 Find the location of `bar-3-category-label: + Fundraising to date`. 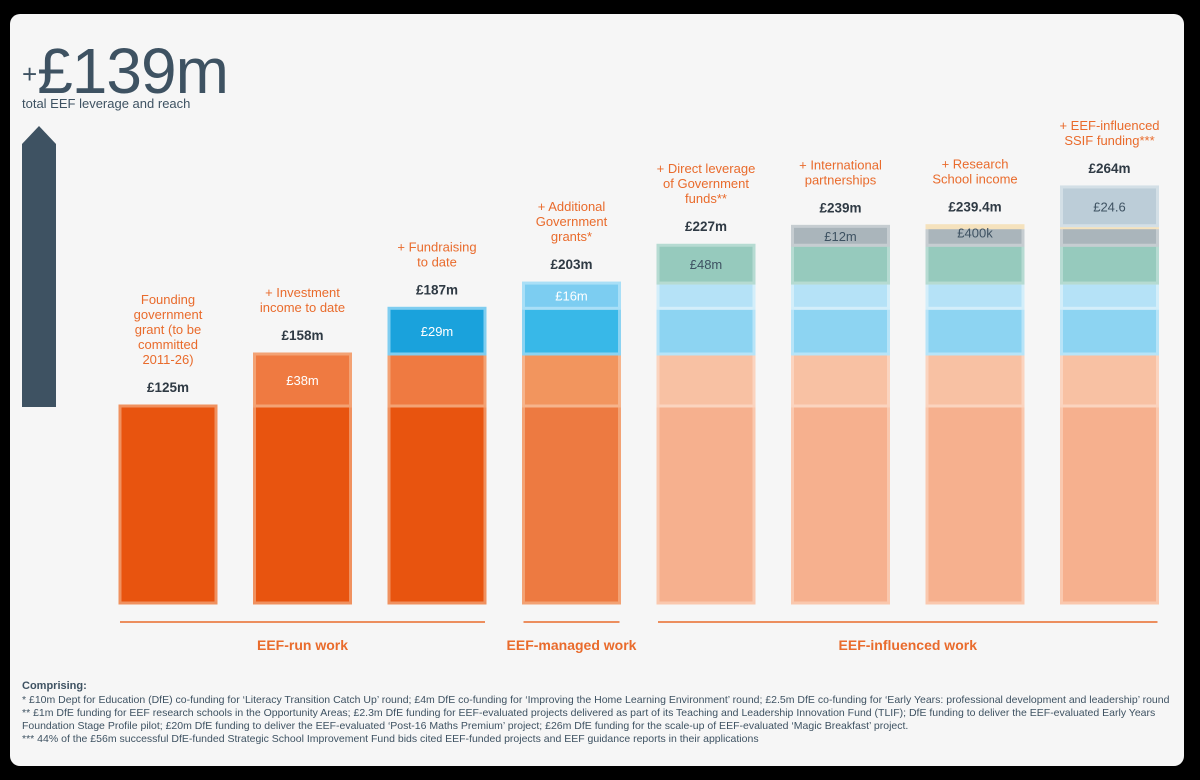

bar-3-category-label: + Fundraising to date is located at coordinates (436, 254).